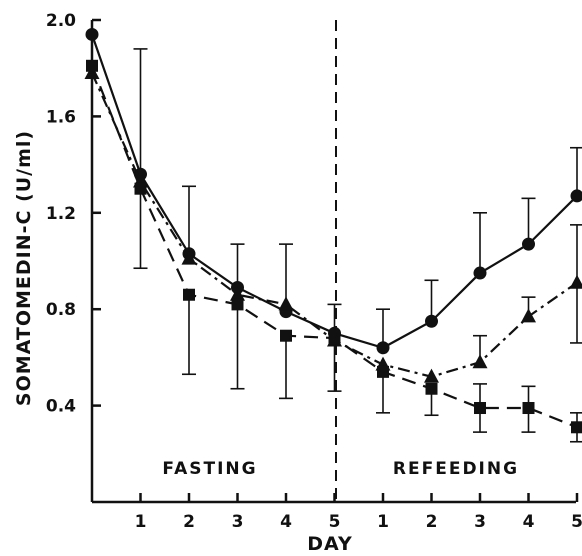 Image resolution: width=582 pixels, height=556 pixels. Describe the element at coordinates (358, 512) in the screenshot. I see `x-ticks: 1 2 3 4 5 1 2 3 4 5` at that location.